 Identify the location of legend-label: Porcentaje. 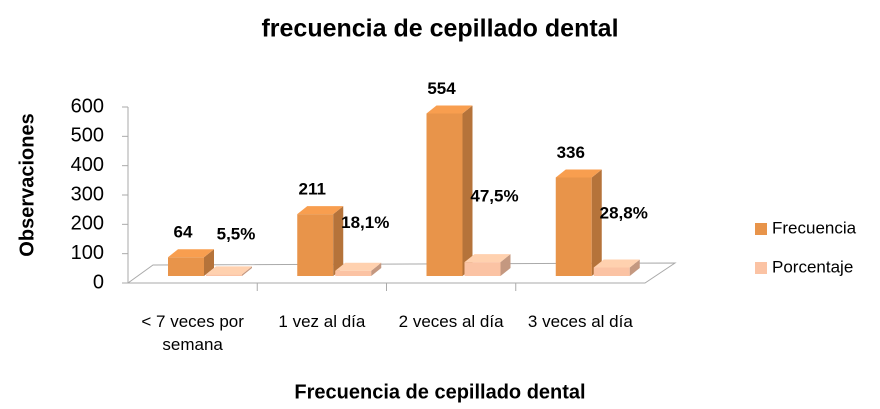
(812, 266).